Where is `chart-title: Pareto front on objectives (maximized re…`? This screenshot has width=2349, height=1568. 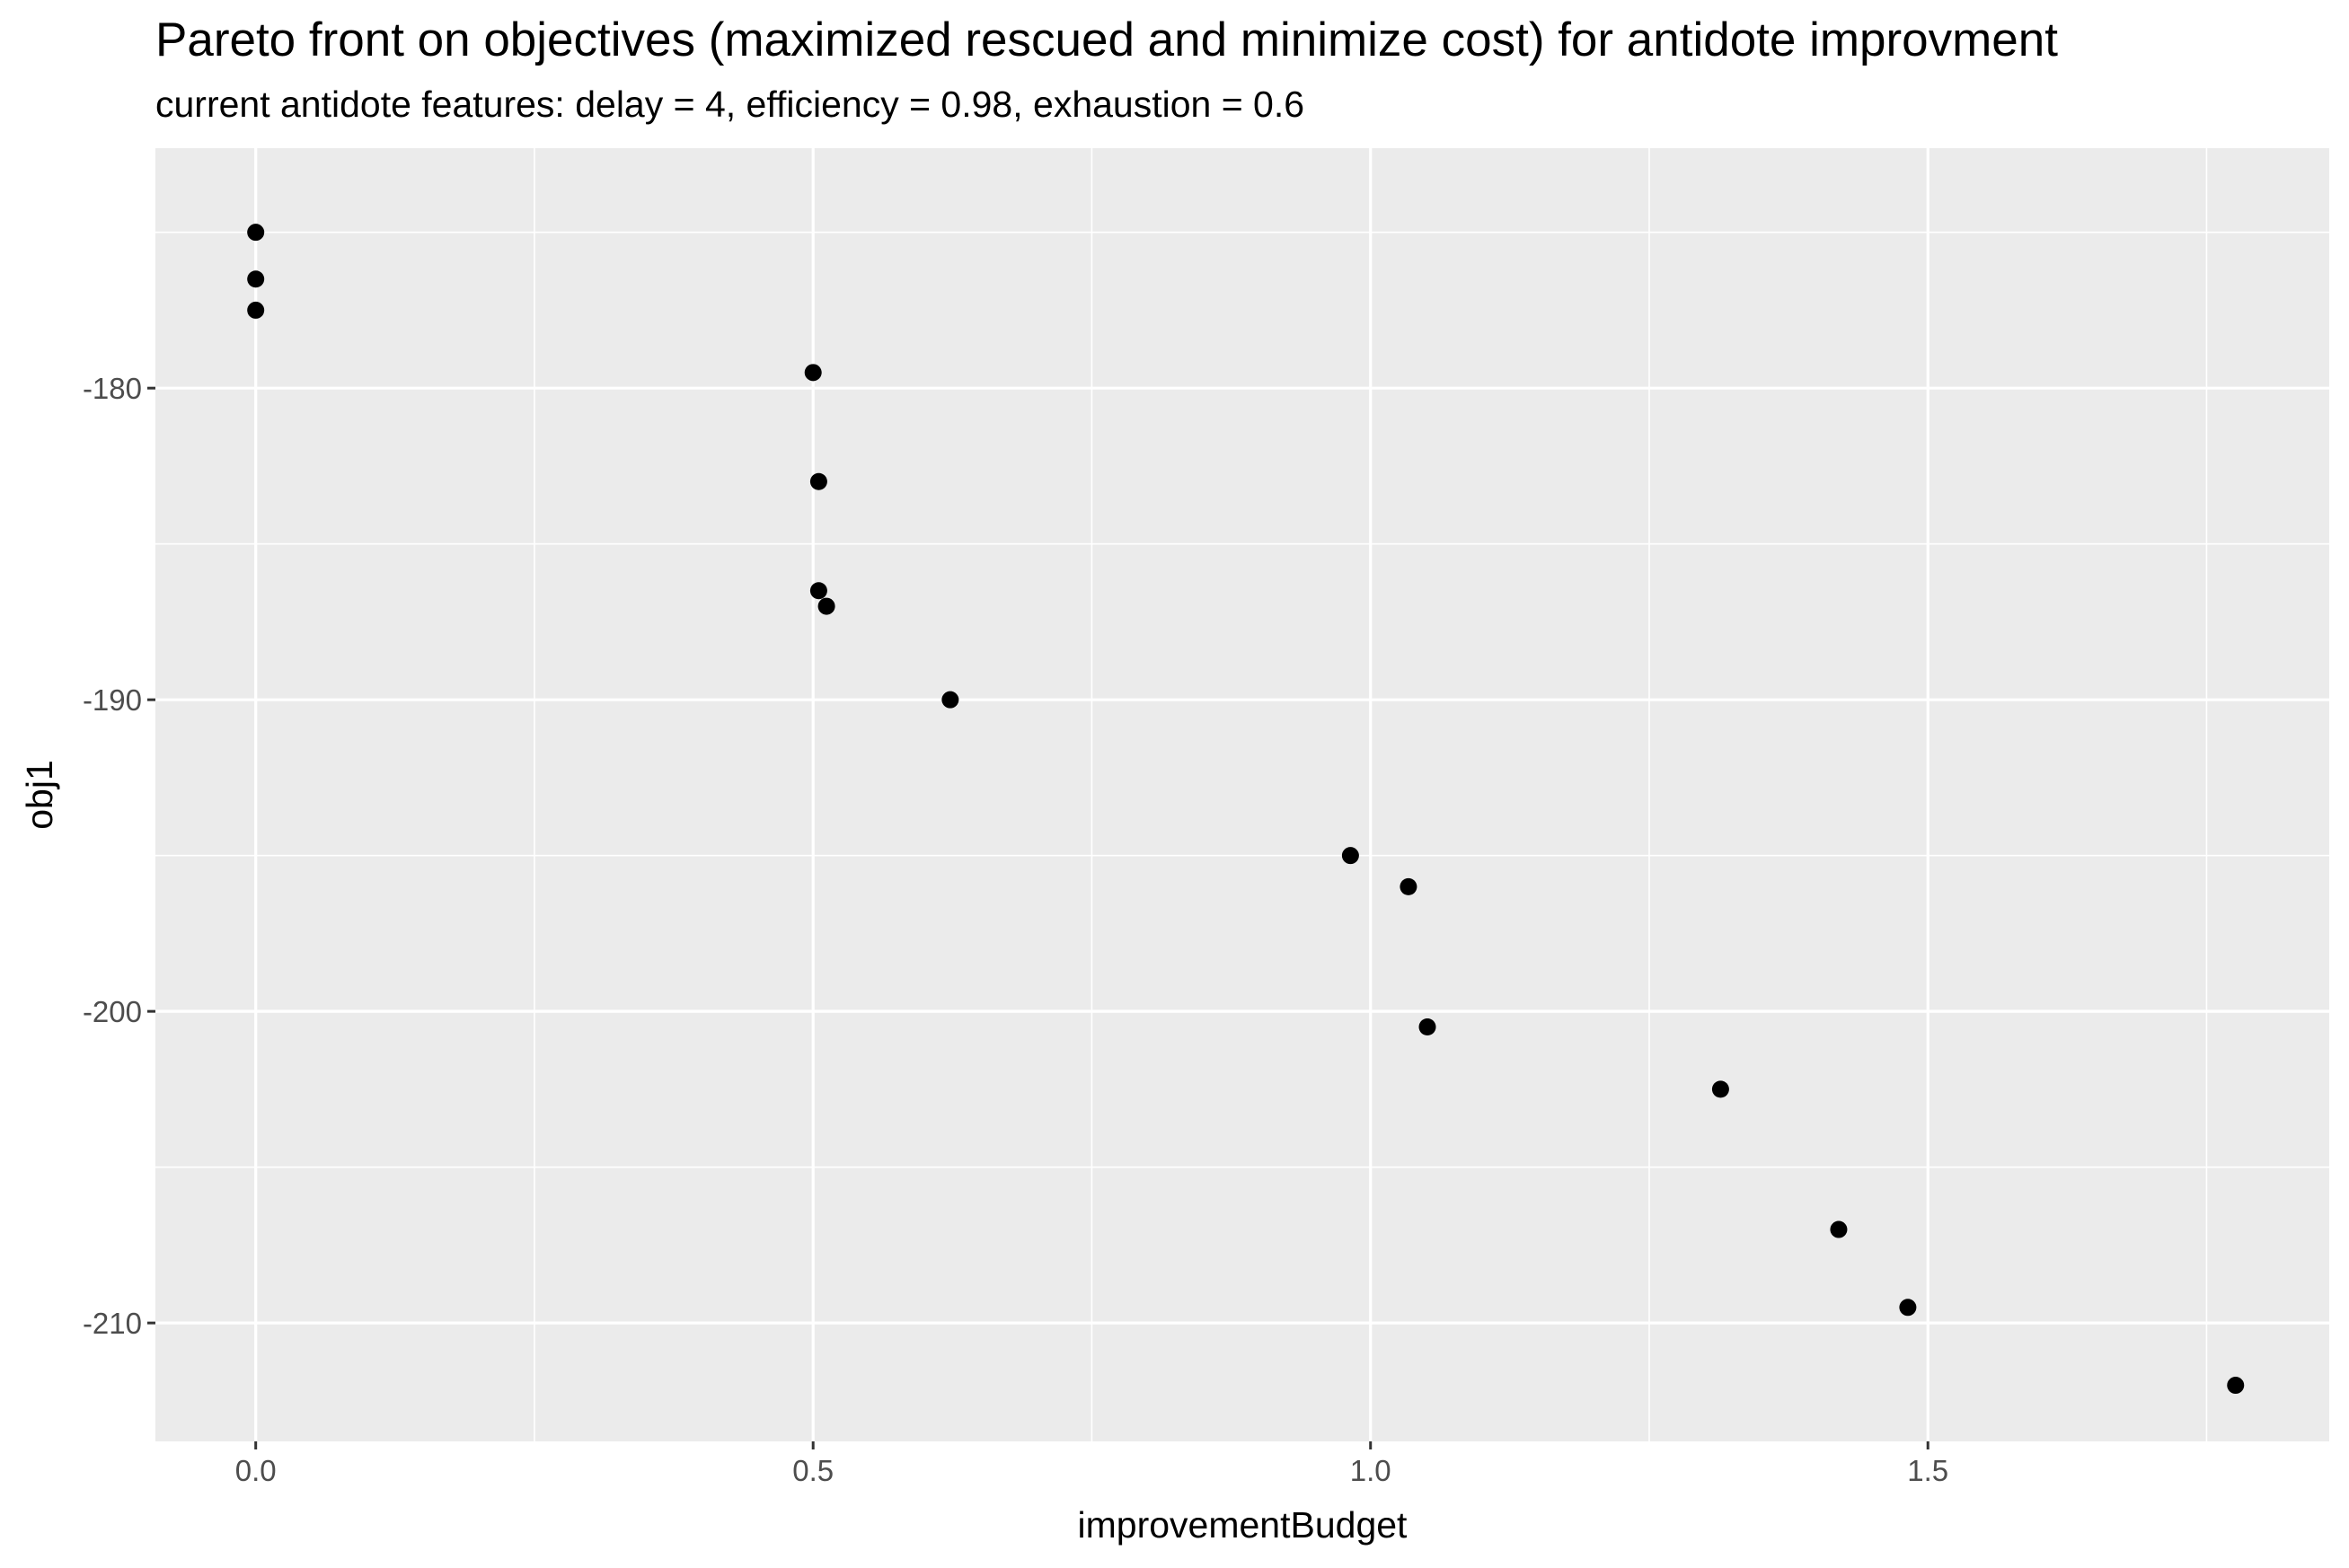
chart-title: Pareto front on objectives (maximized re… is located at coordinates (1106, 39).